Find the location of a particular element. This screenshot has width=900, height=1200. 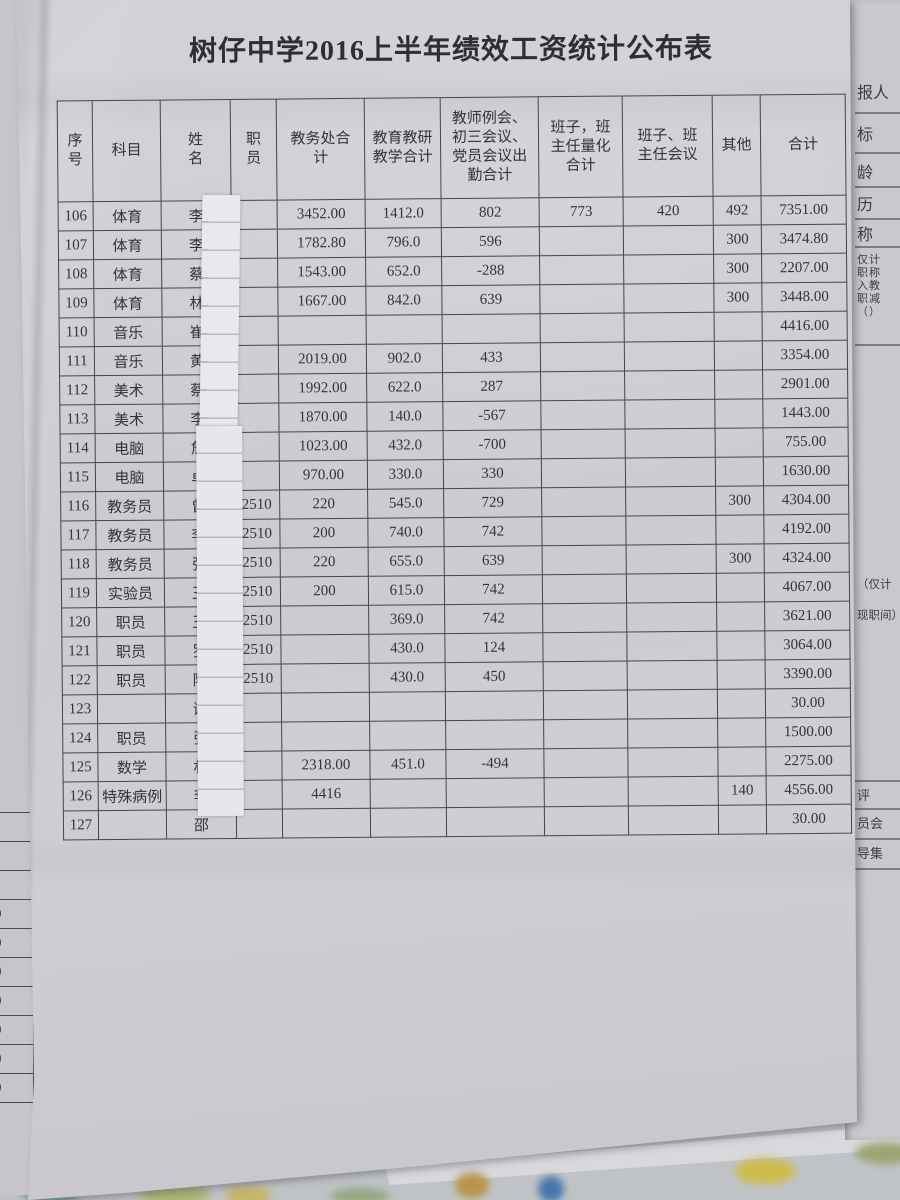

paper-crease is located at coordinates (34, 600).